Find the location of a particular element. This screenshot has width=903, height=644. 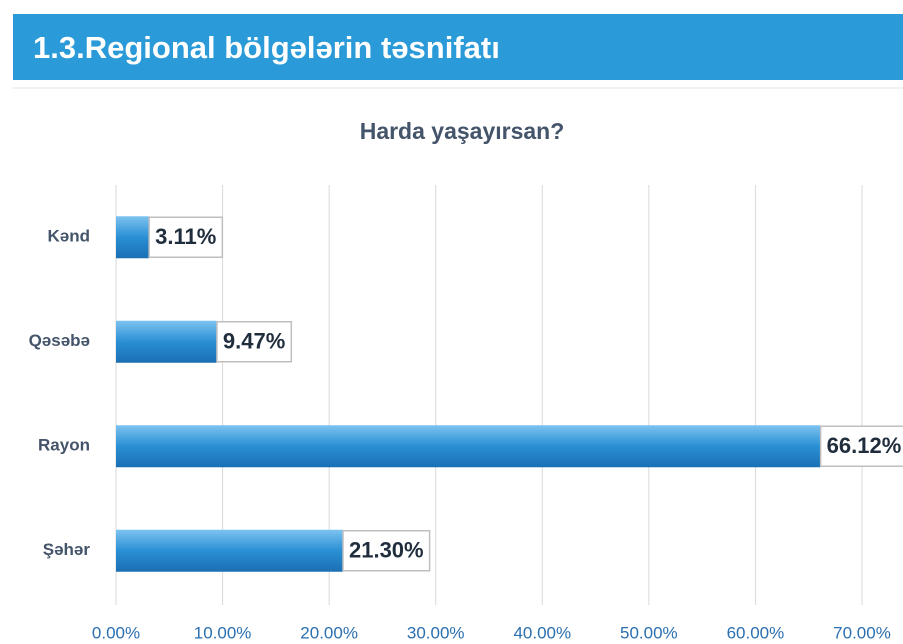

data-label: 9.47% is located at coordinates (254, 341).